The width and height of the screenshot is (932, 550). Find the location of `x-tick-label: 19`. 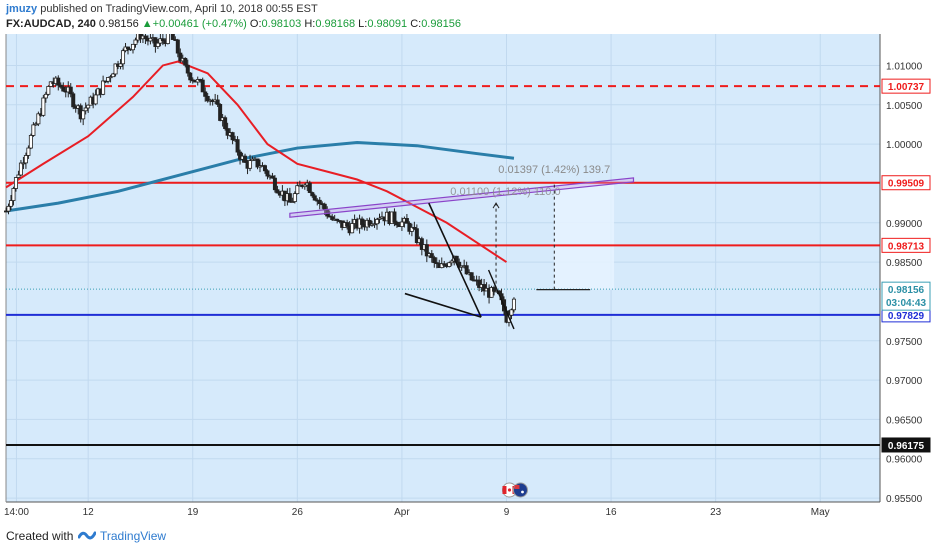

x-tick-label: 19 is located at coordinates (193, 512).